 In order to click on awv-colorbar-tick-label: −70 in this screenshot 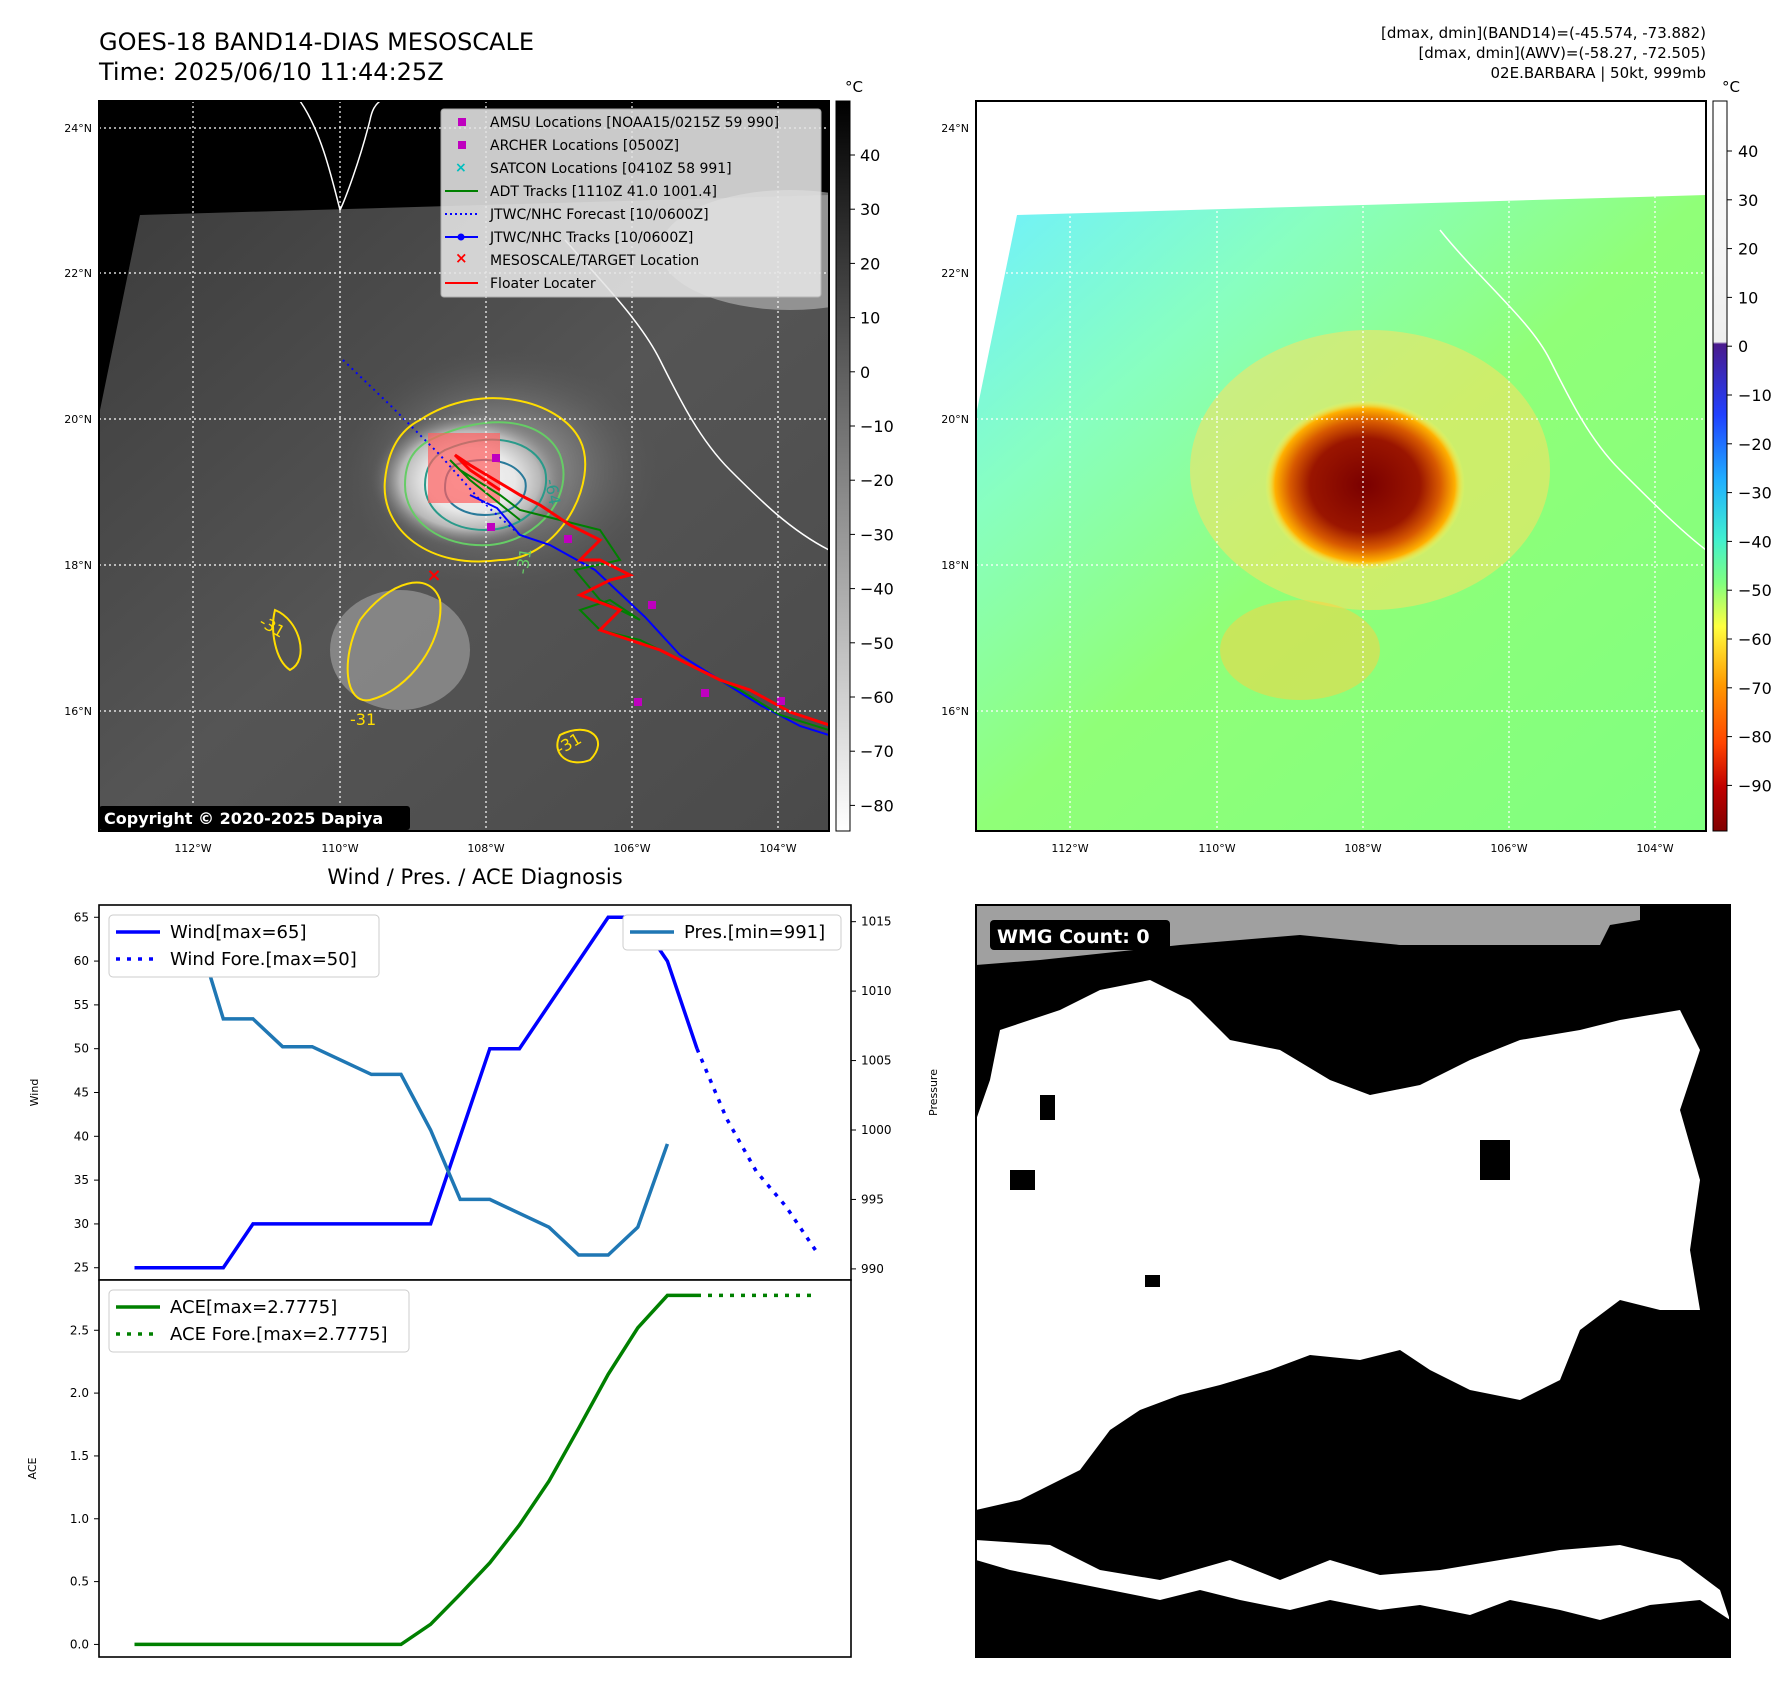, I will do `click(1755, 688)`.